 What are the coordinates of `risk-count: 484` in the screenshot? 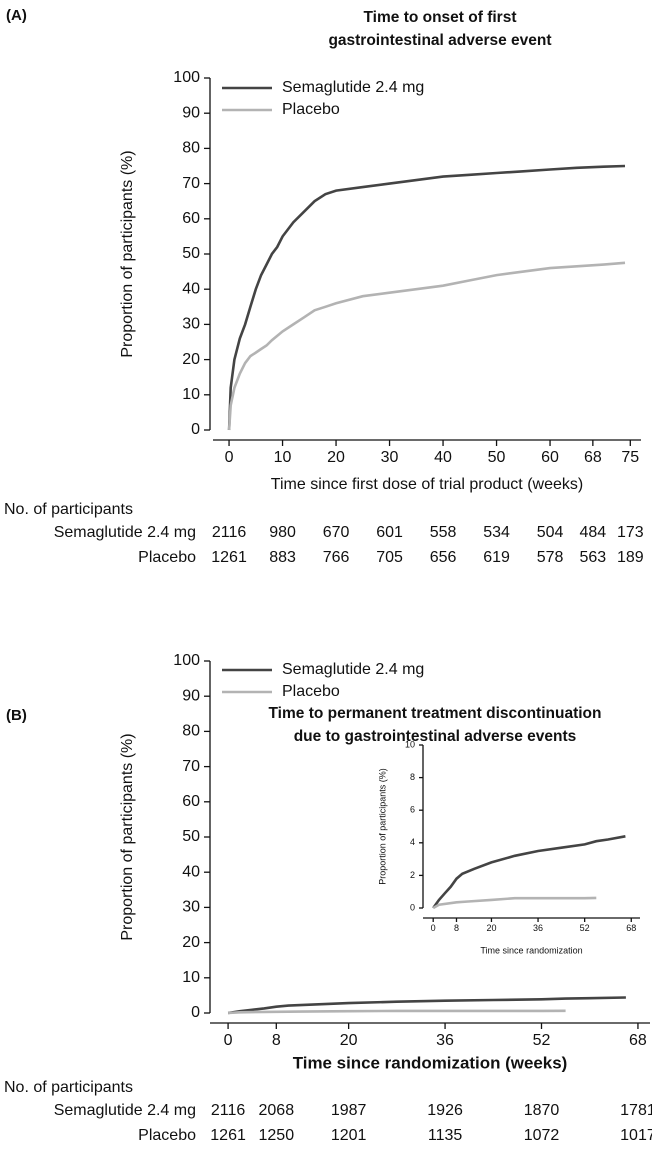 It's located at (592, 532).